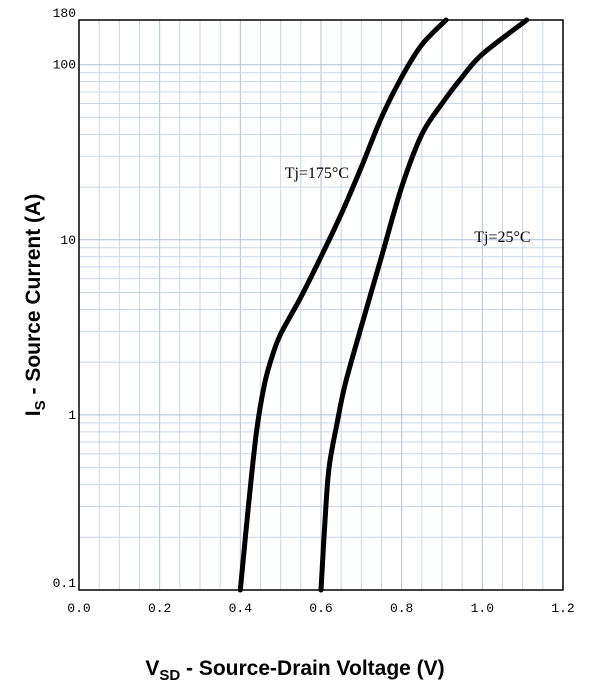 The height and width of the screenshot is (688, 590). Describe the element at coordinates (33, 413) in the screenshot. I see `y-axis-title-main: I` at that location.